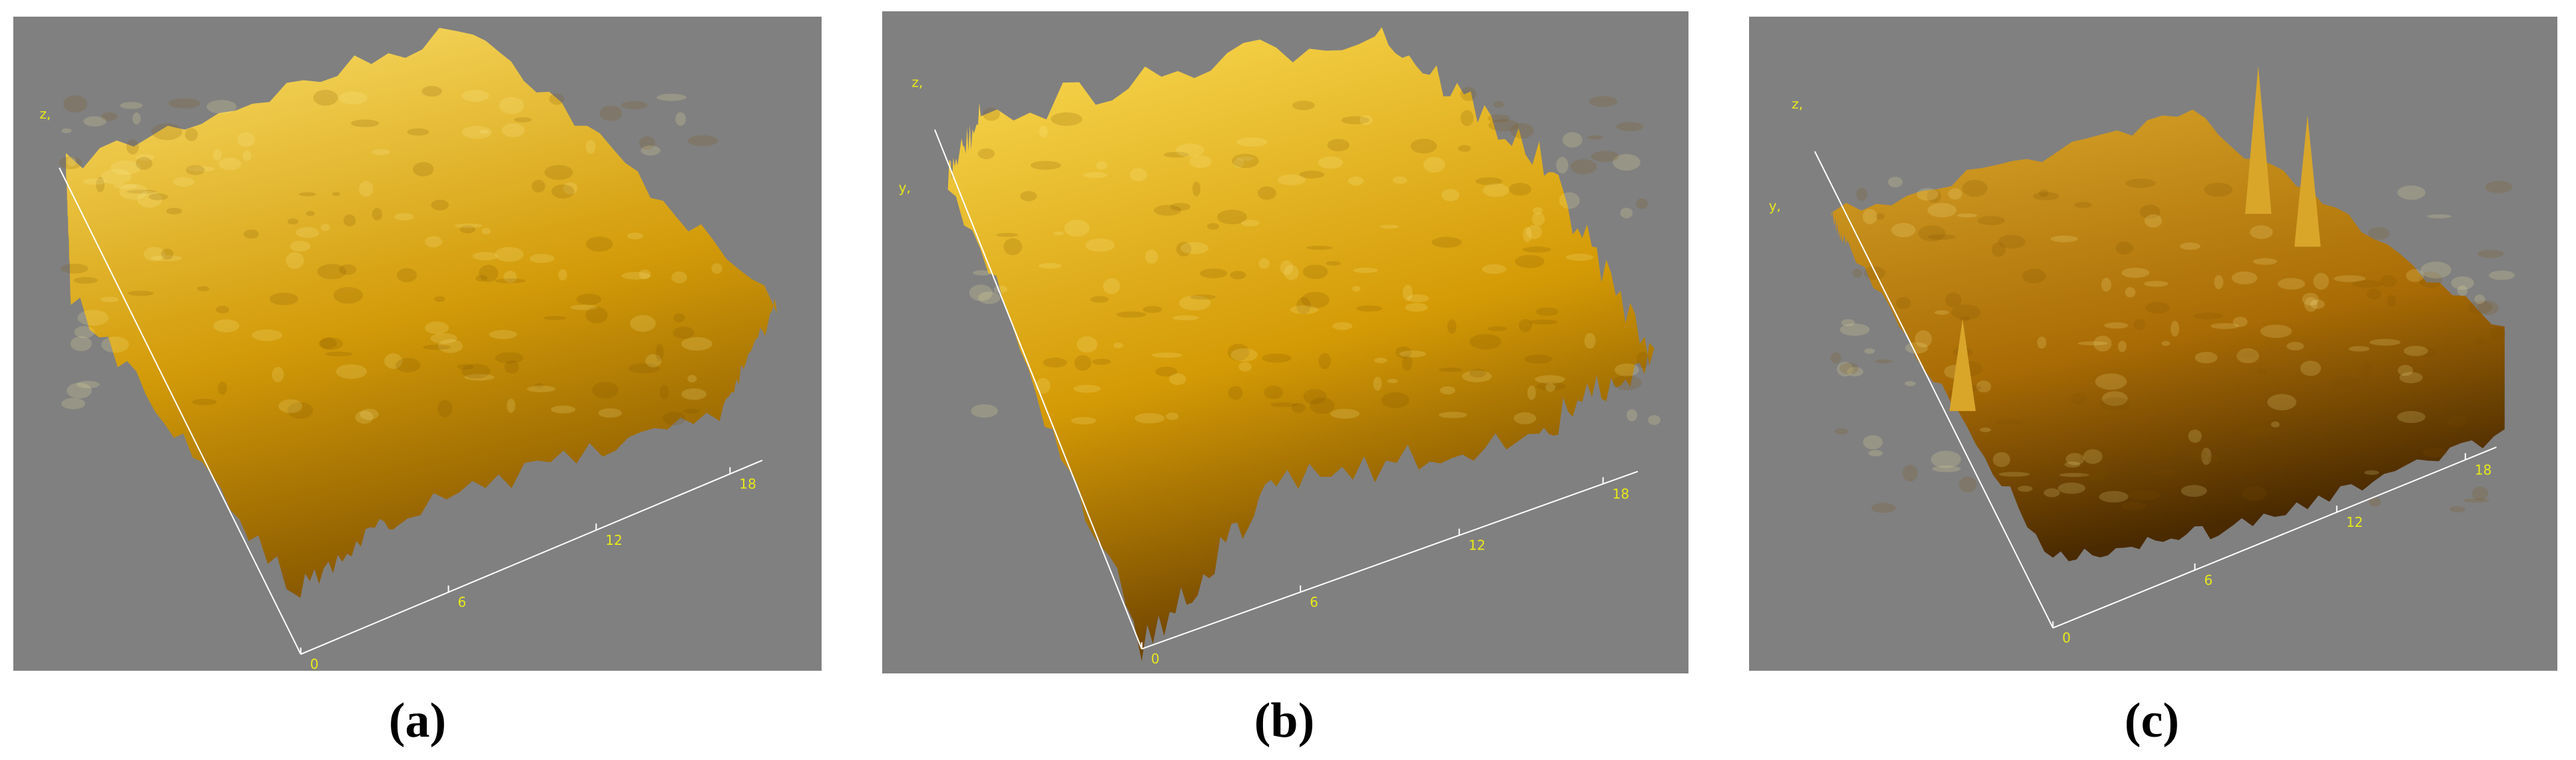 Image resolution: width=2576 pixels, height=760 pixels. I want to click on axis-line, so click(1038, 389).